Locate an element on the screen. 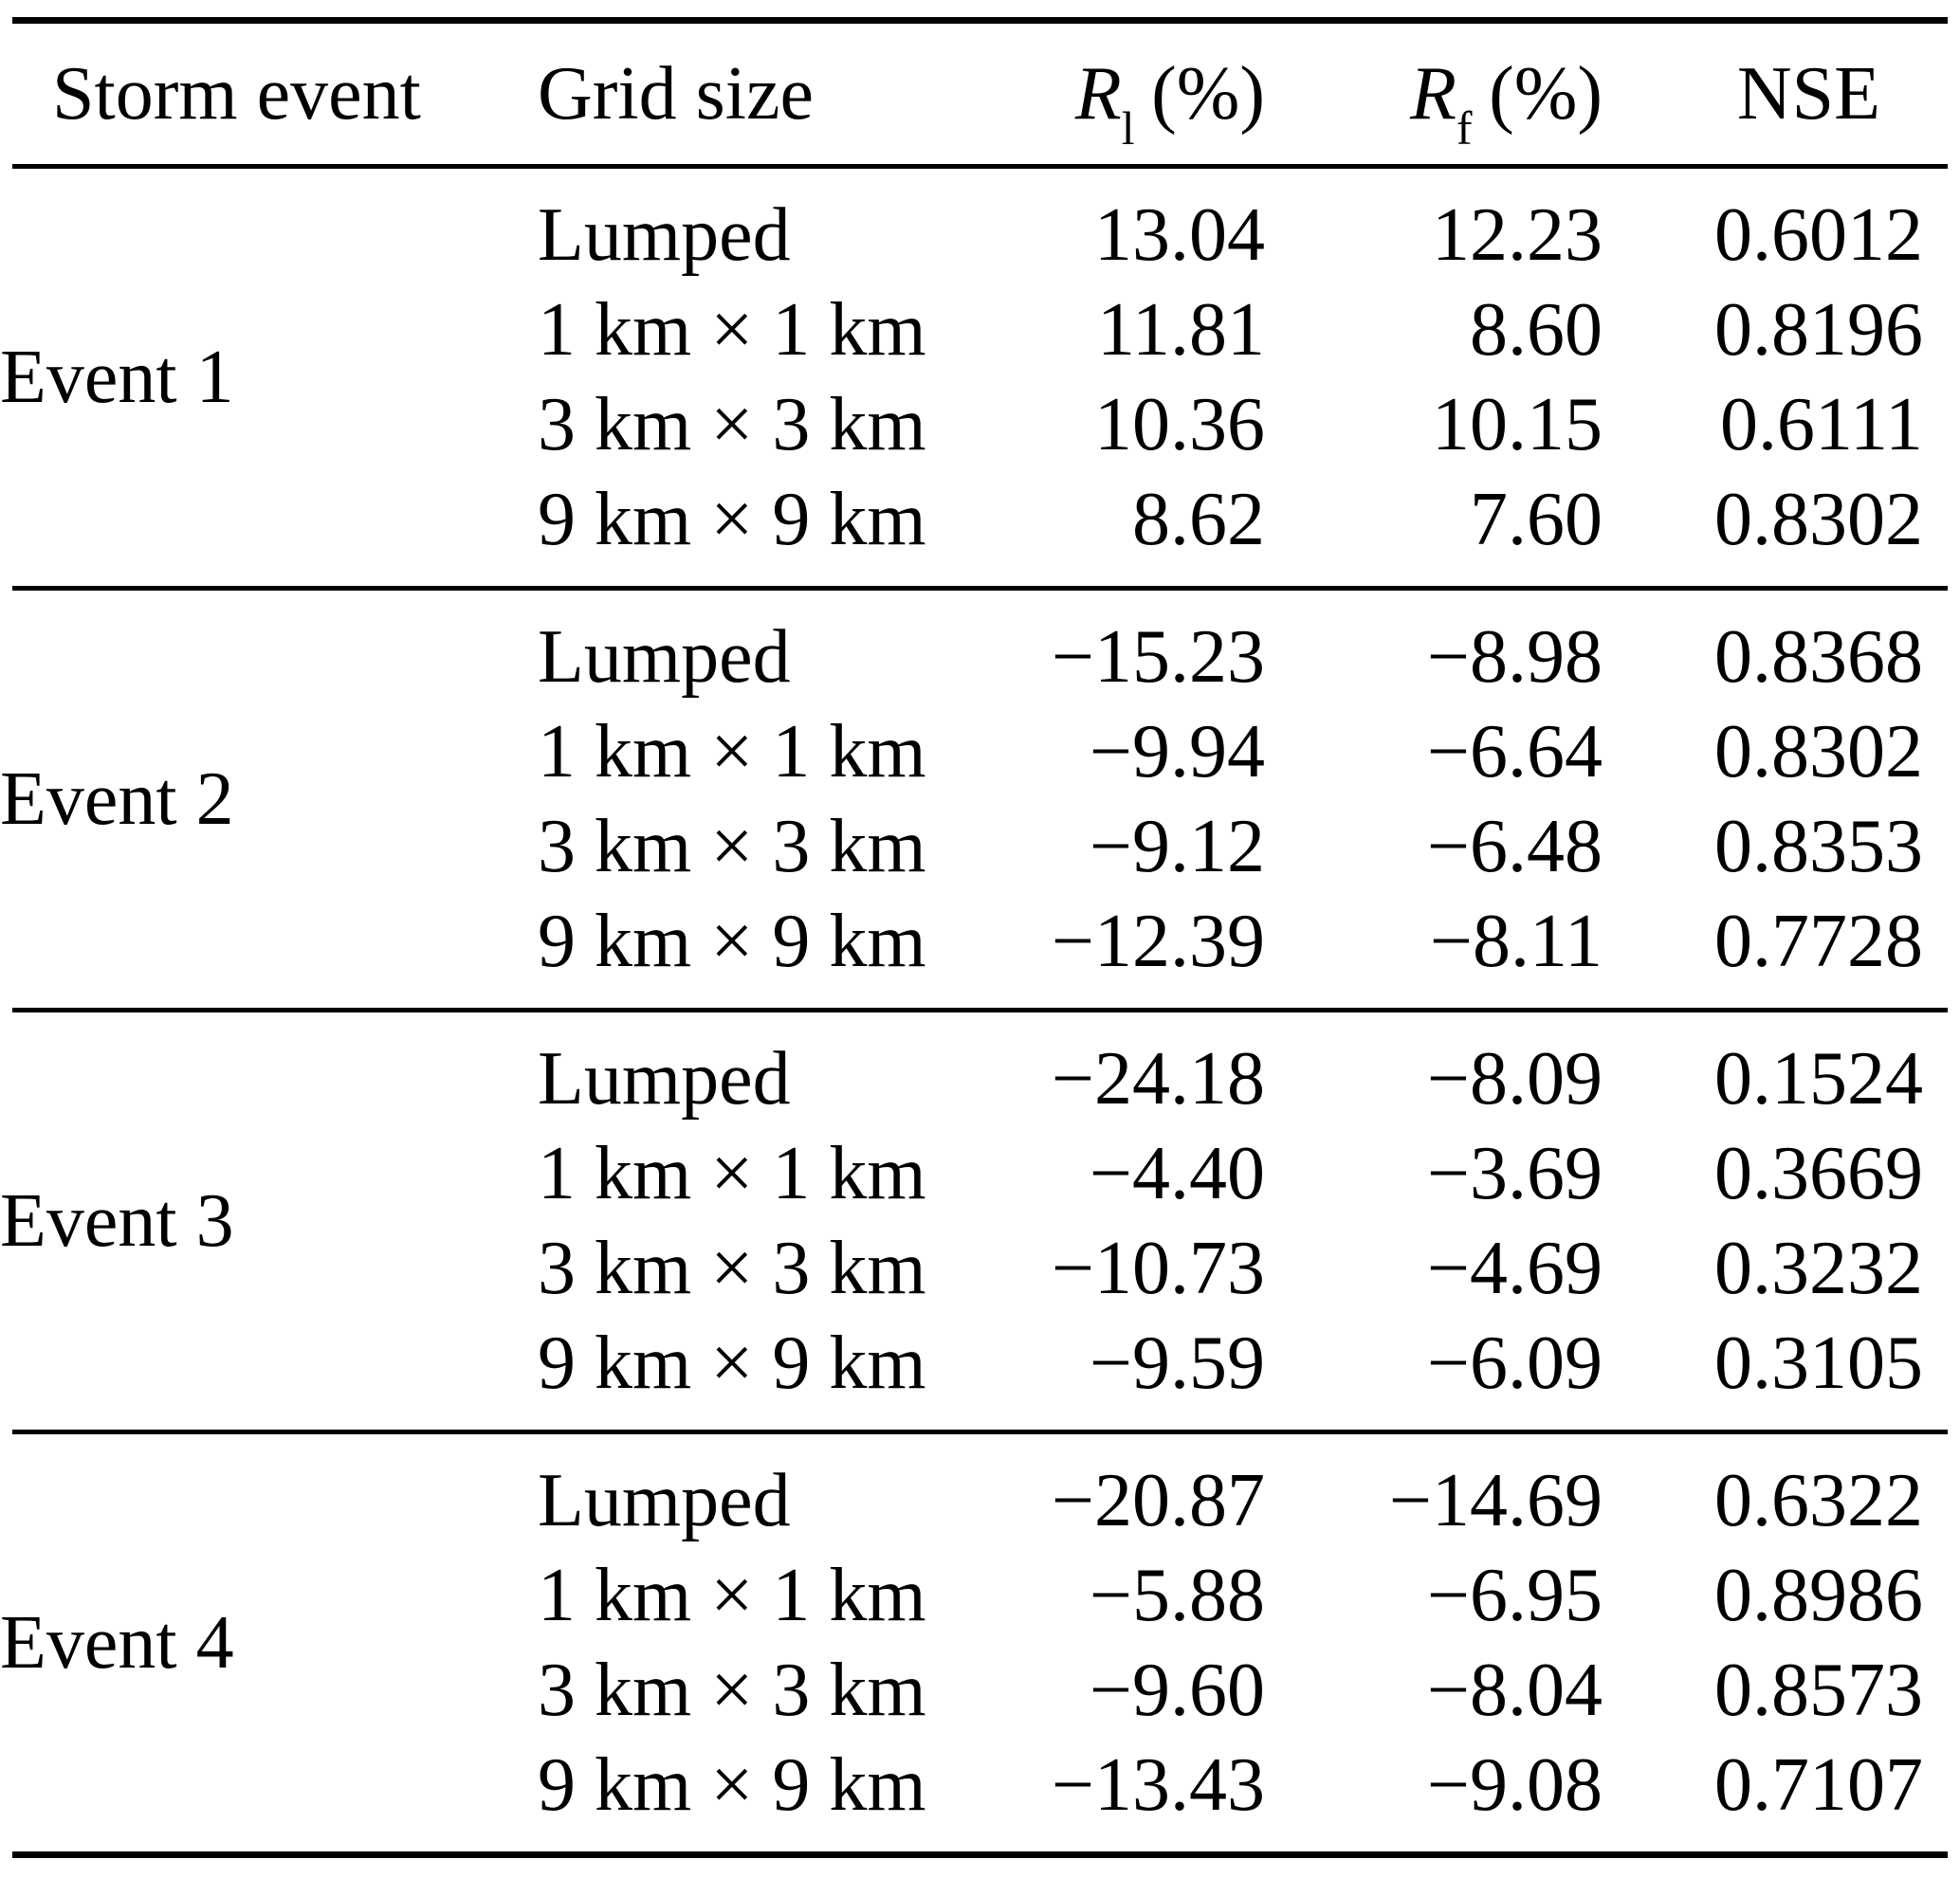  rl-value-cell: 11.81 is located at coordinates (1180, 329).